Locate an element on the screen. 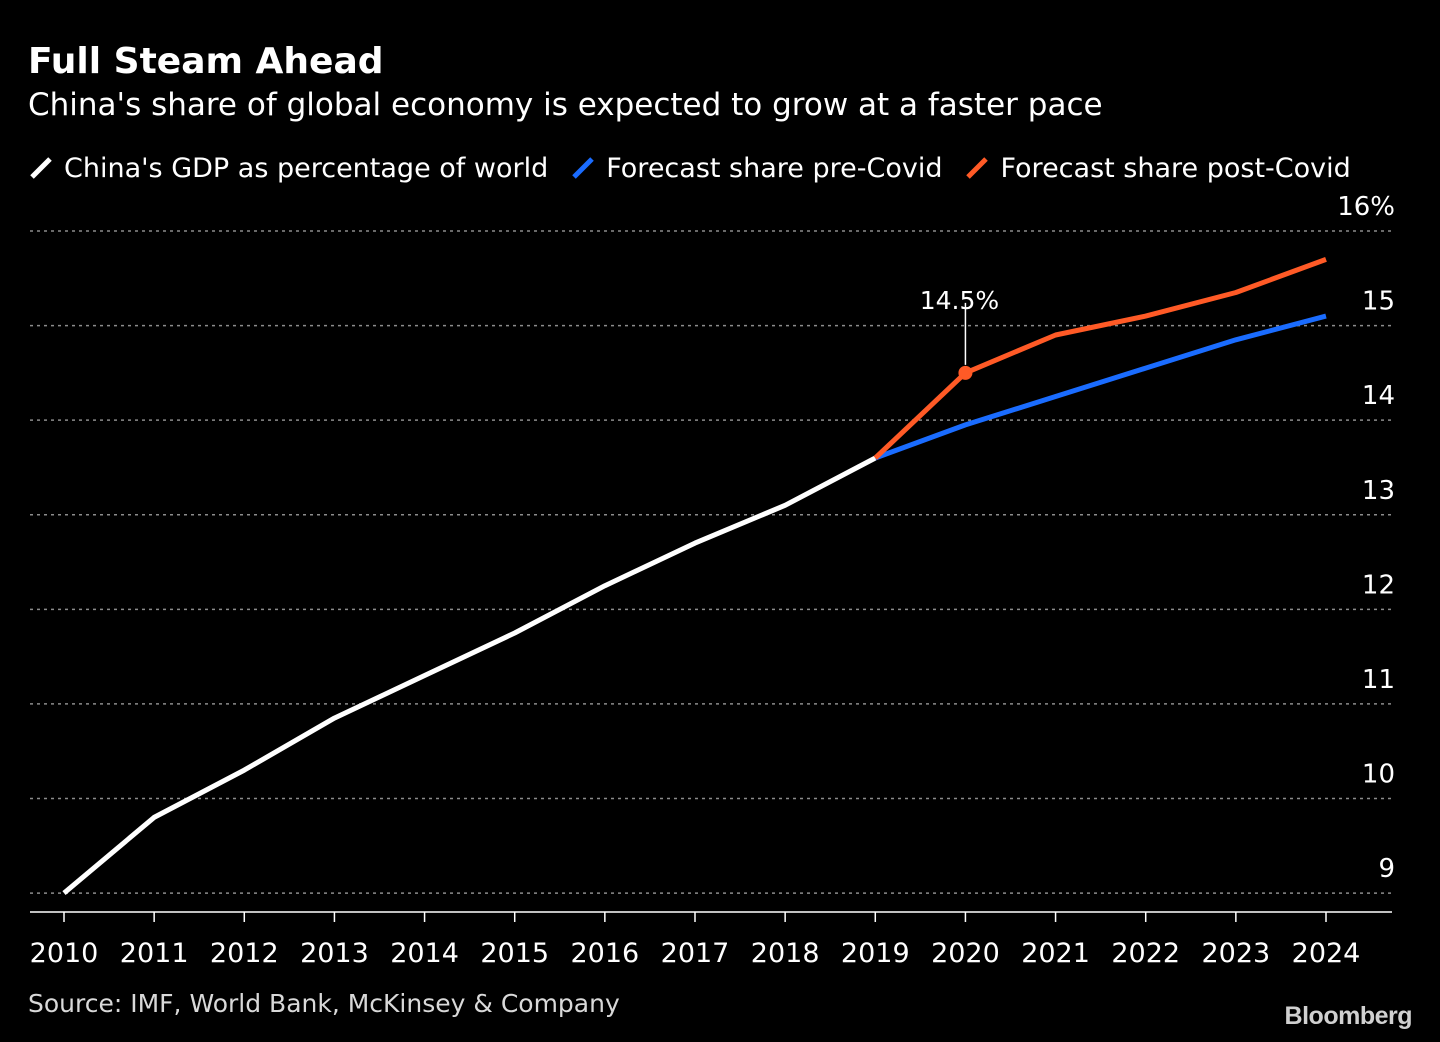  x-tick-label: 2012 is located at coordinates (244, 953).